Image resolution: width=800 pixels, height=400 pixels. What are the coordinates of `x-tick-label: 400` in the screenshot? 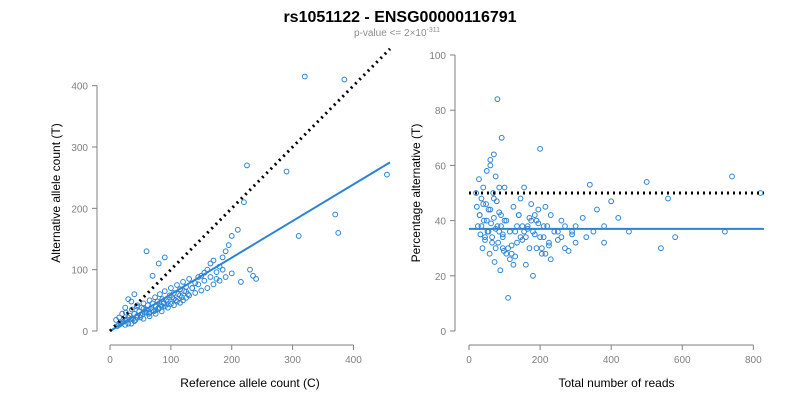 It's located at (611, 360).